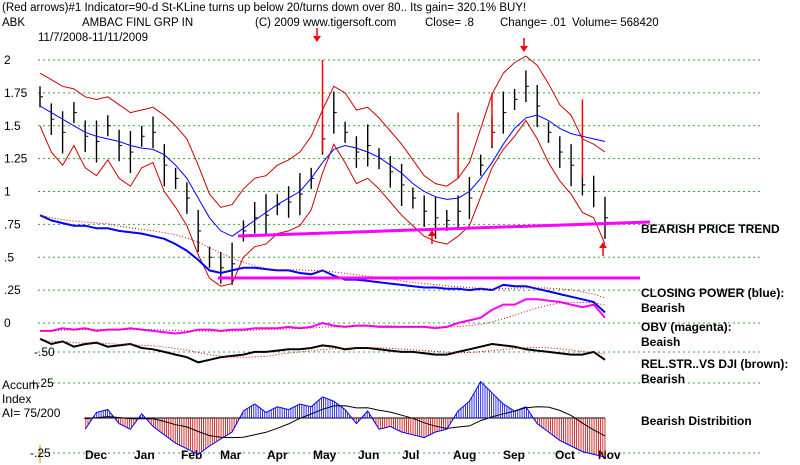 This screenshot has width=800, height=465. I want to click on price-tick-label: .5, so click(9, 257).